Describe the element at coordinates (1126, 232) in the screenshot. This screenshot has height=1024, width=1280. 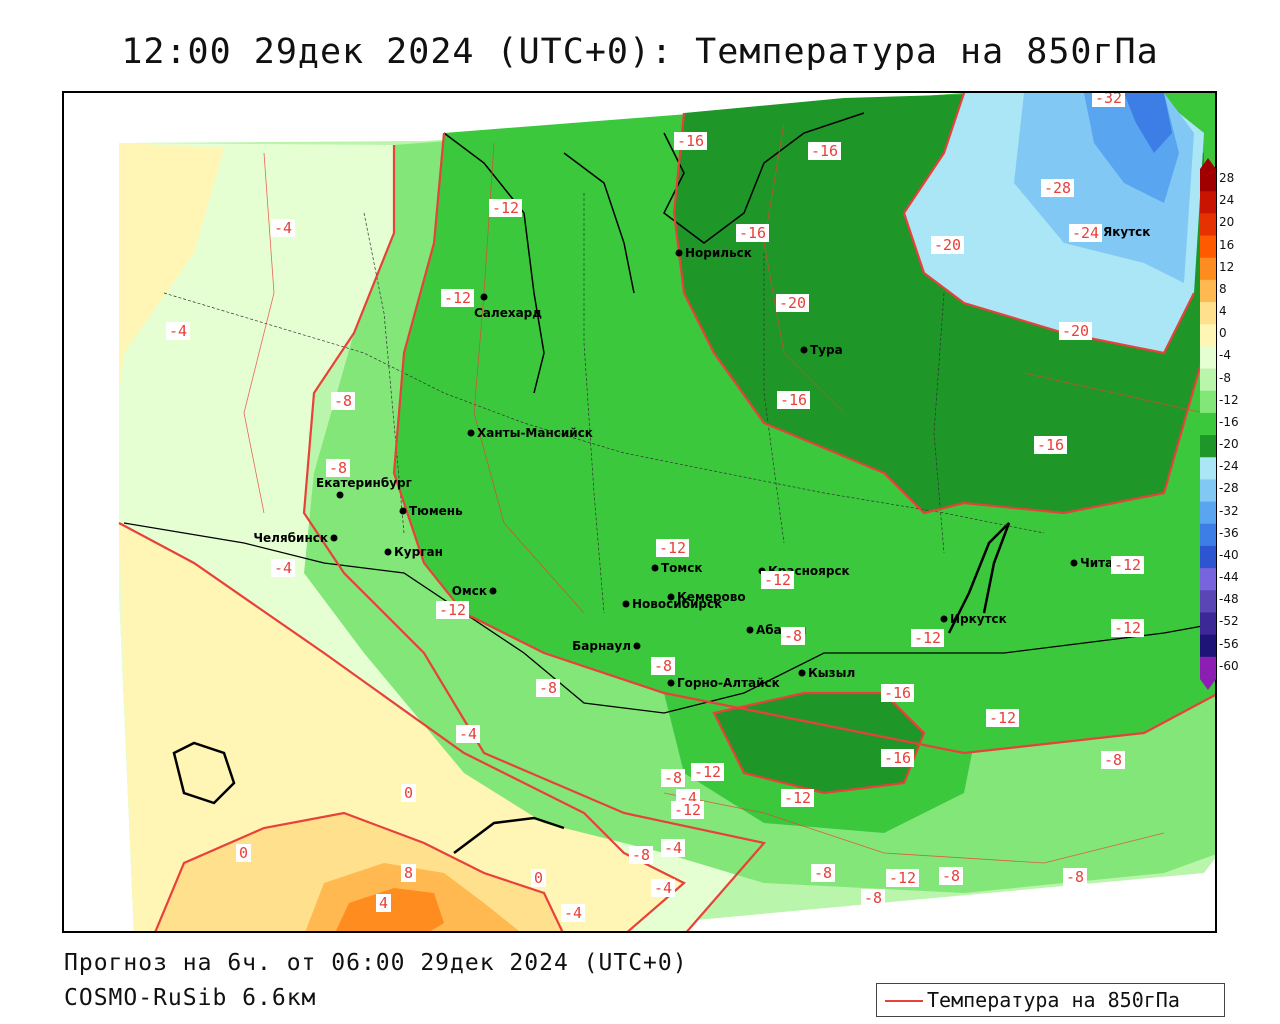
I see `city-label: Якутск` at that location.